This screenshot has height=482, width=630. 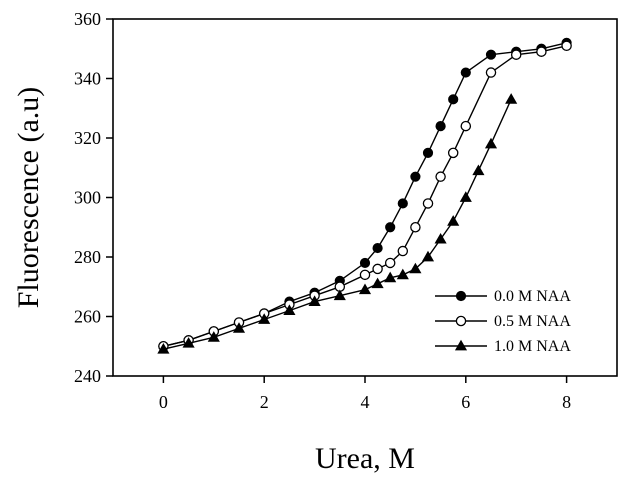 What do you see at coordinates (264, 402) in the screenshot?
I see `x-tick-label: 2` at bounding box center [264, 402].